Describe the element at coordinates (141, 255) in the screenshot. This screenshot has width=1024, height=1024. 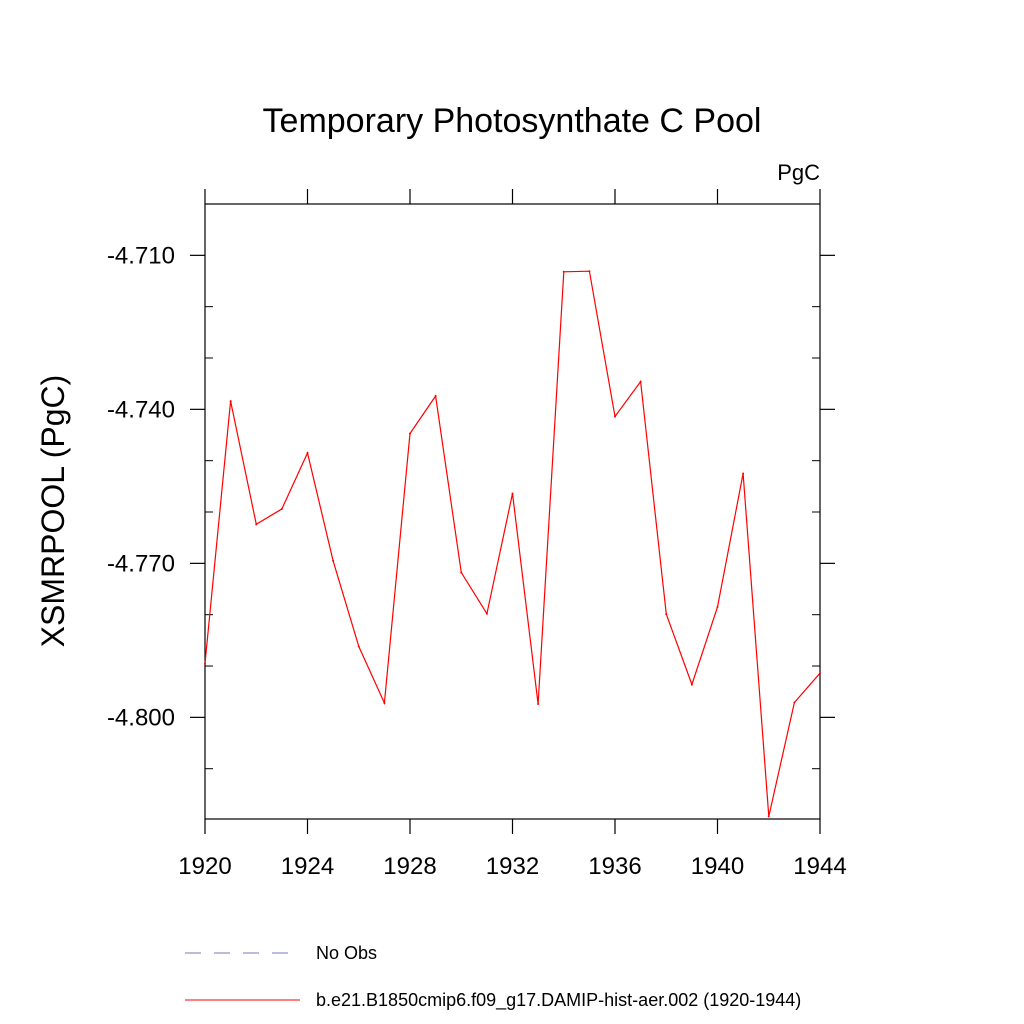
I see `y-tick-label: -4.710` at that location.